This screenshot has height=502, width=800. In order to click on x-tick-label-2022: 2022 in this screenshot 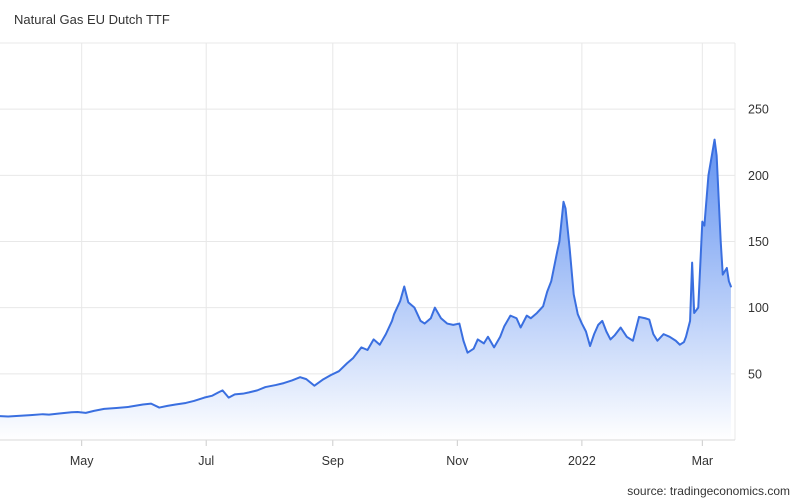, I will do `click(582, 461)`.